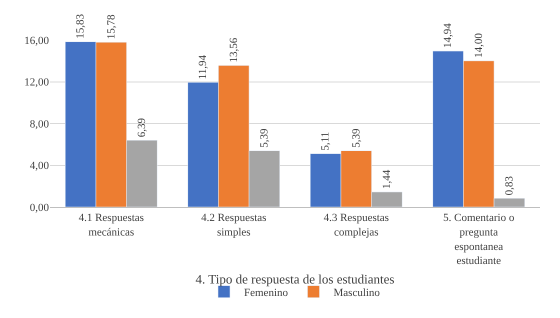  I want to click on data-label: 1,44, so click(386, 179).